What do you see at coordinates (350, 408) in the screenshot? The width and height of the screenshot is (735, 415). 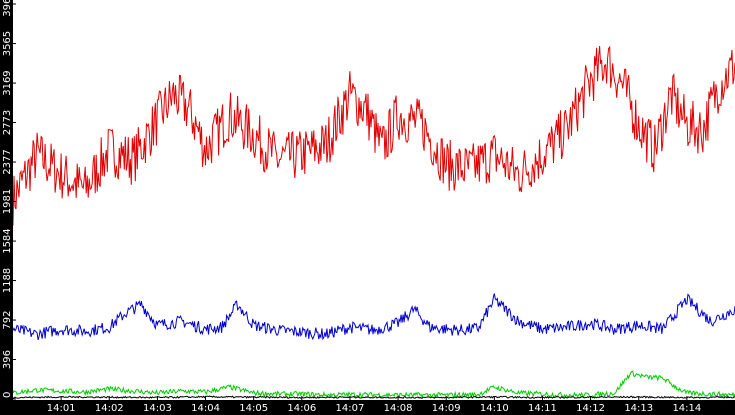 I see `x-tick-label: 14:07` at bounding box center [350, 408].